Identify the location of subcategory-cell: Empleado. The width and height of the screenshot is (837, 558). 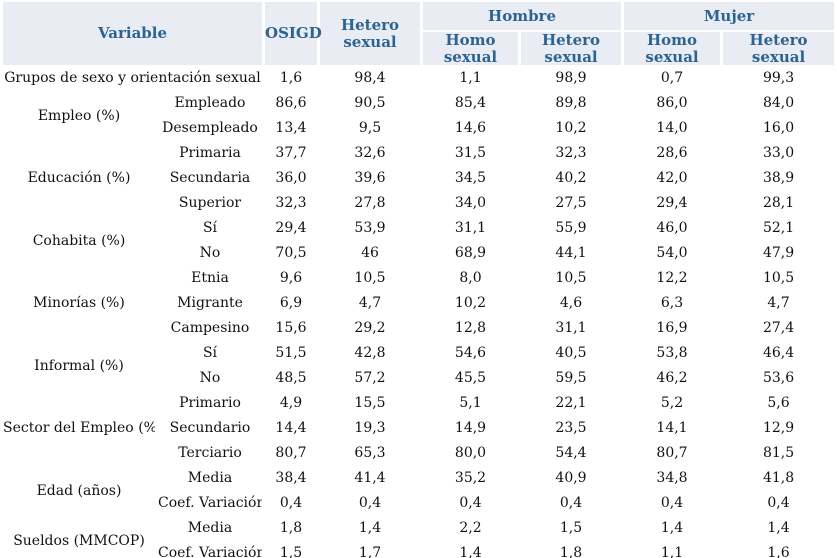
(210, 103).